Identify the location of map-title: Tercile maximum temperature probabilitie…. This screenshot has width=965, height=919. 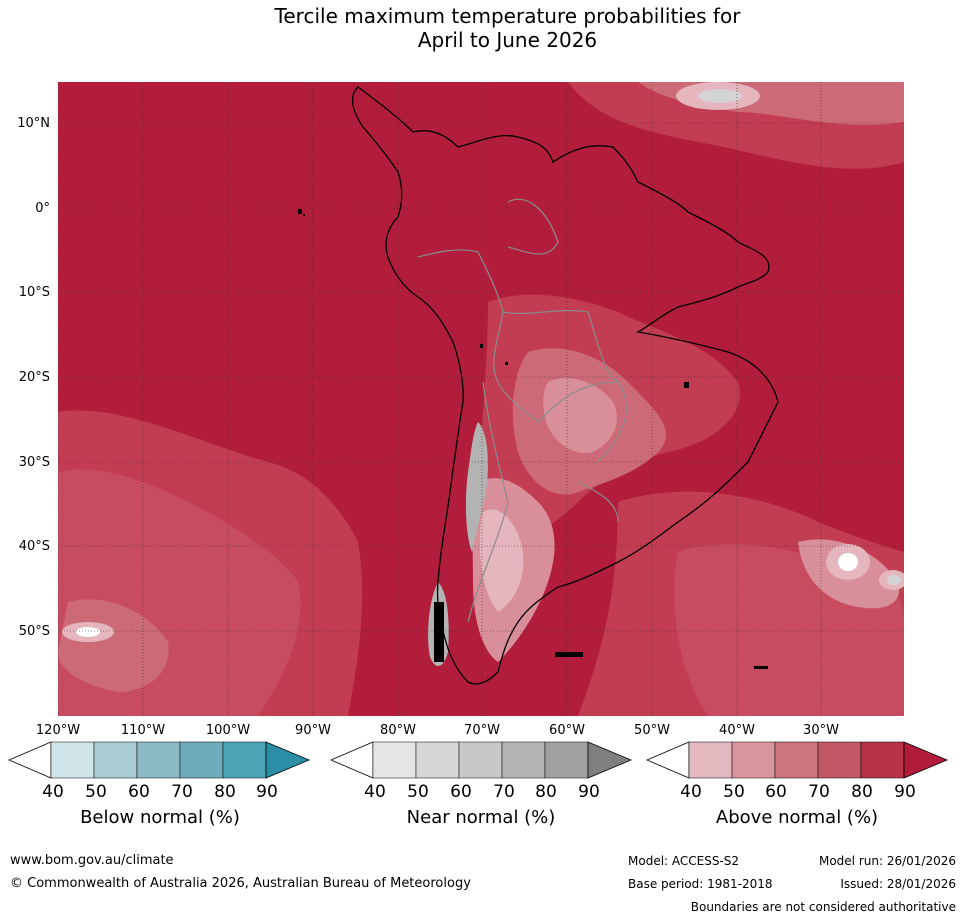
(482, 28).